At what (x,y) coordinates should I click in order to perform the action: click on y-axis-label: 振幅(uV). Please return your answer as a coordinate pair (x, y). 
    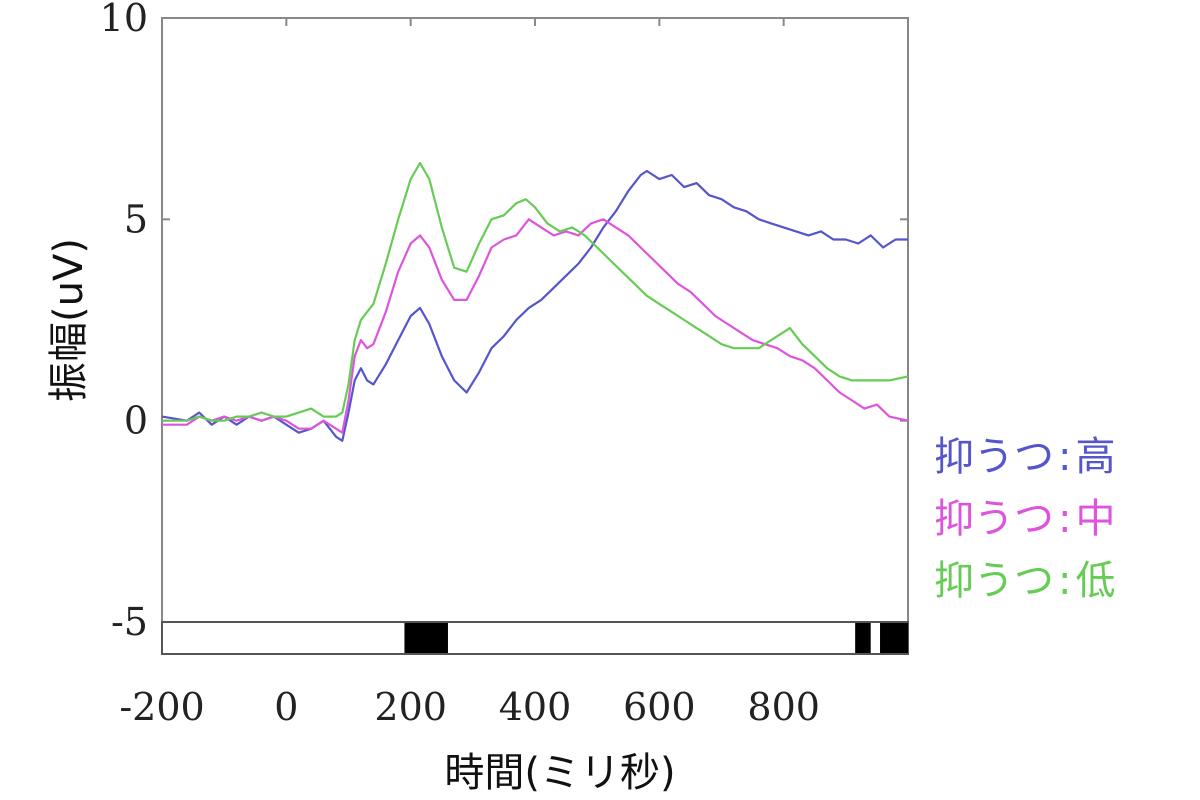
    Looking at the image, I should click on (69, 320).